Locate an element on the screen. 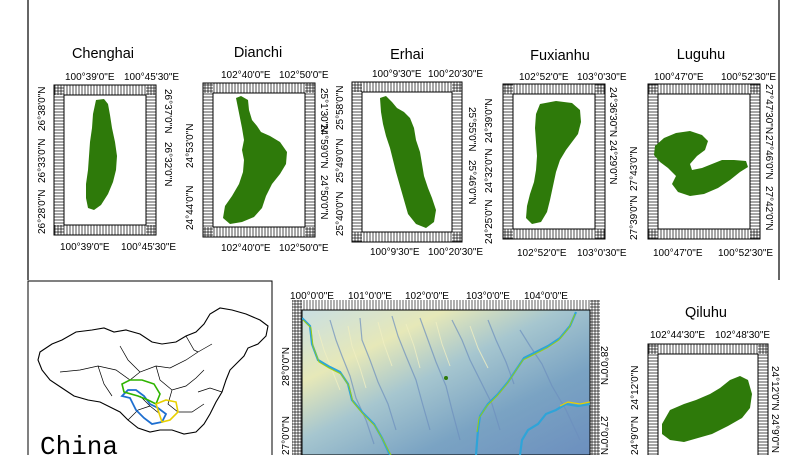 The width and height of the screenshot is (808, 455). guizhou-boundary is located at coordinates (167, 411).